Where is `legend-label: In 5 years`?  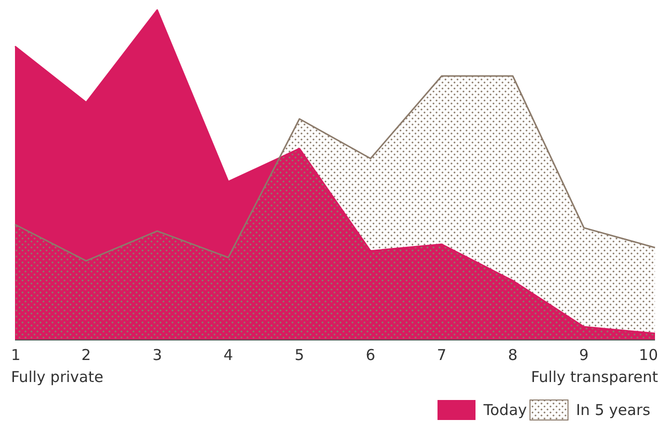
legend-label: In 5 years is located at coordinates (613, 410).